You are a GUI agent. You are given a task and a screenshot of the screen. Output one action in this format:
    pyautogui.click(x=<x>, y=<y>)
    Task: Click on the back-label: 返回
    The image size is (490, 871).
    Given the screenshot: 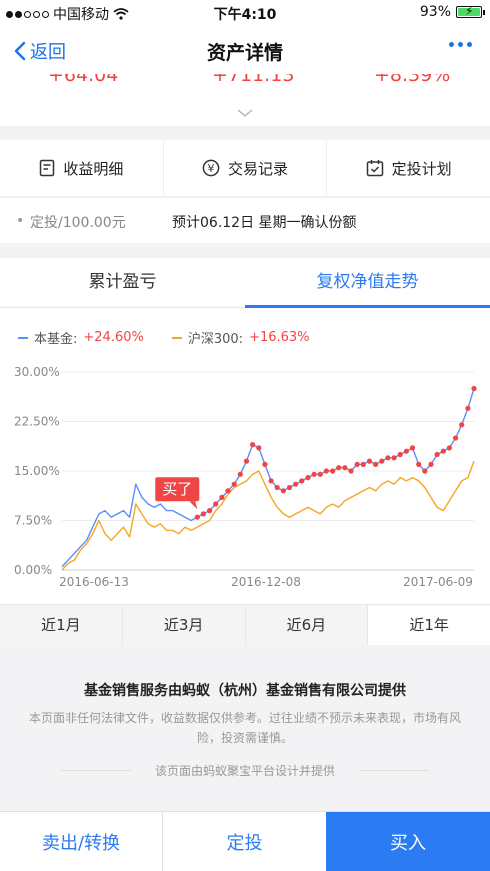 What is the action you would take?
    pyautogui.click(x=48, y=52)
    